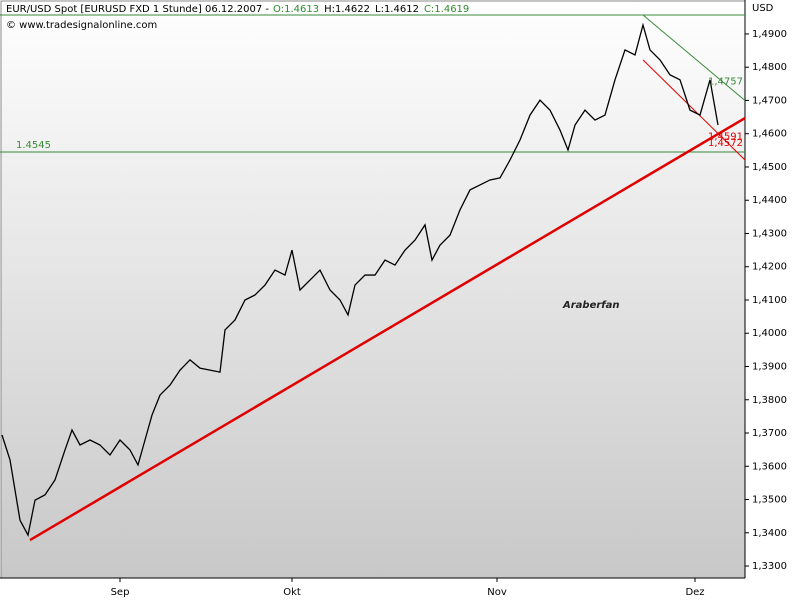  What do you see at coordinates (769, 566) in the screenshot?
I see `y-tick-label: 1,3300` at bounding box center [769, 566].